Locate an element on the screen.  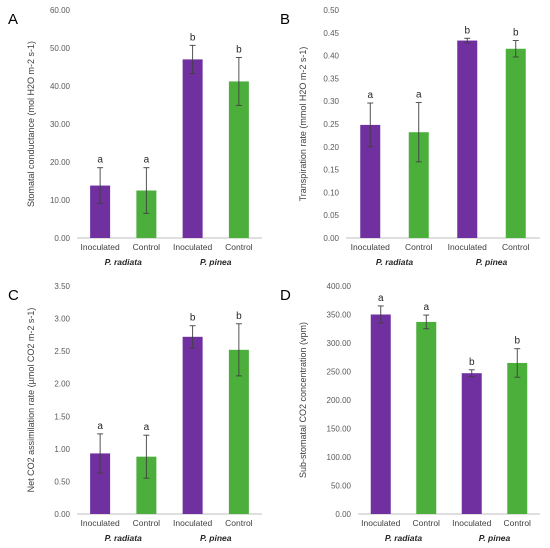
y-tick-label: 0.25 is located at coordinates (331, 124).